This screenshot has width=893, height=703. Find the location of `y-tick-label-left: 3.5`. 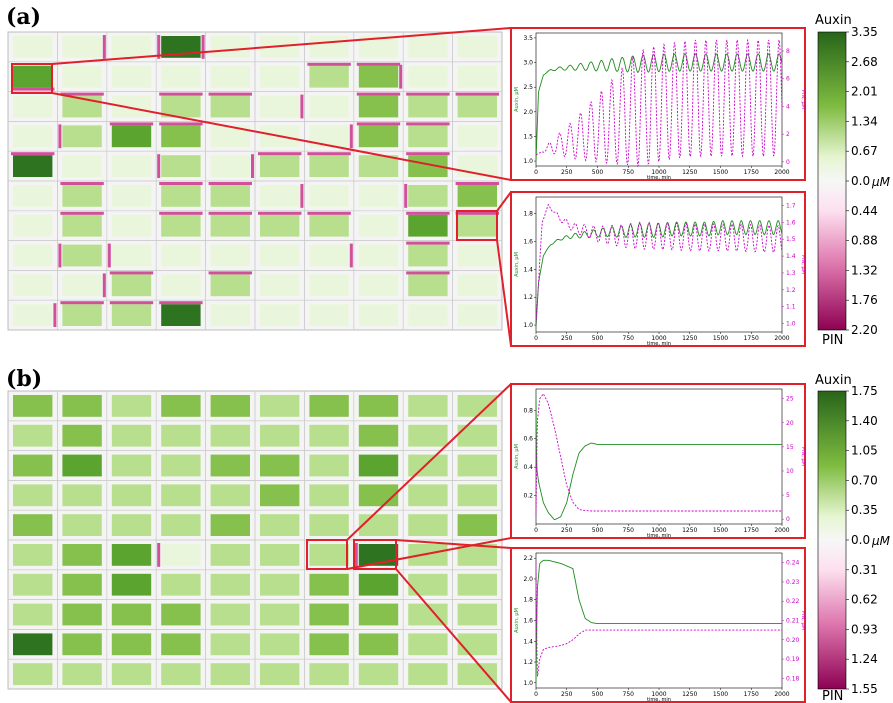

y-tick-label-left: 3.5 is located at coordinates (528, 38).